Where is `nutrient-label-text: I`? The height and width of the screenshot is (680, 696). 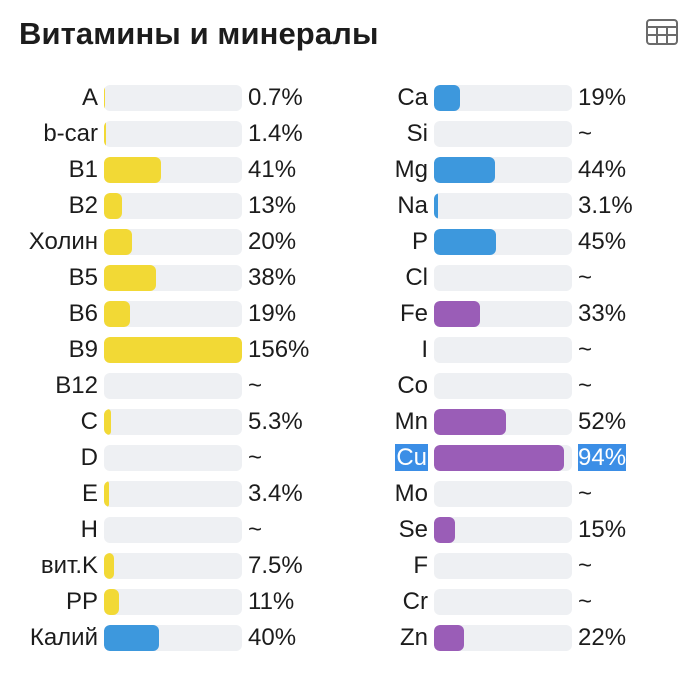 nutrient-label-text: I is located at coordinates (424, 349).